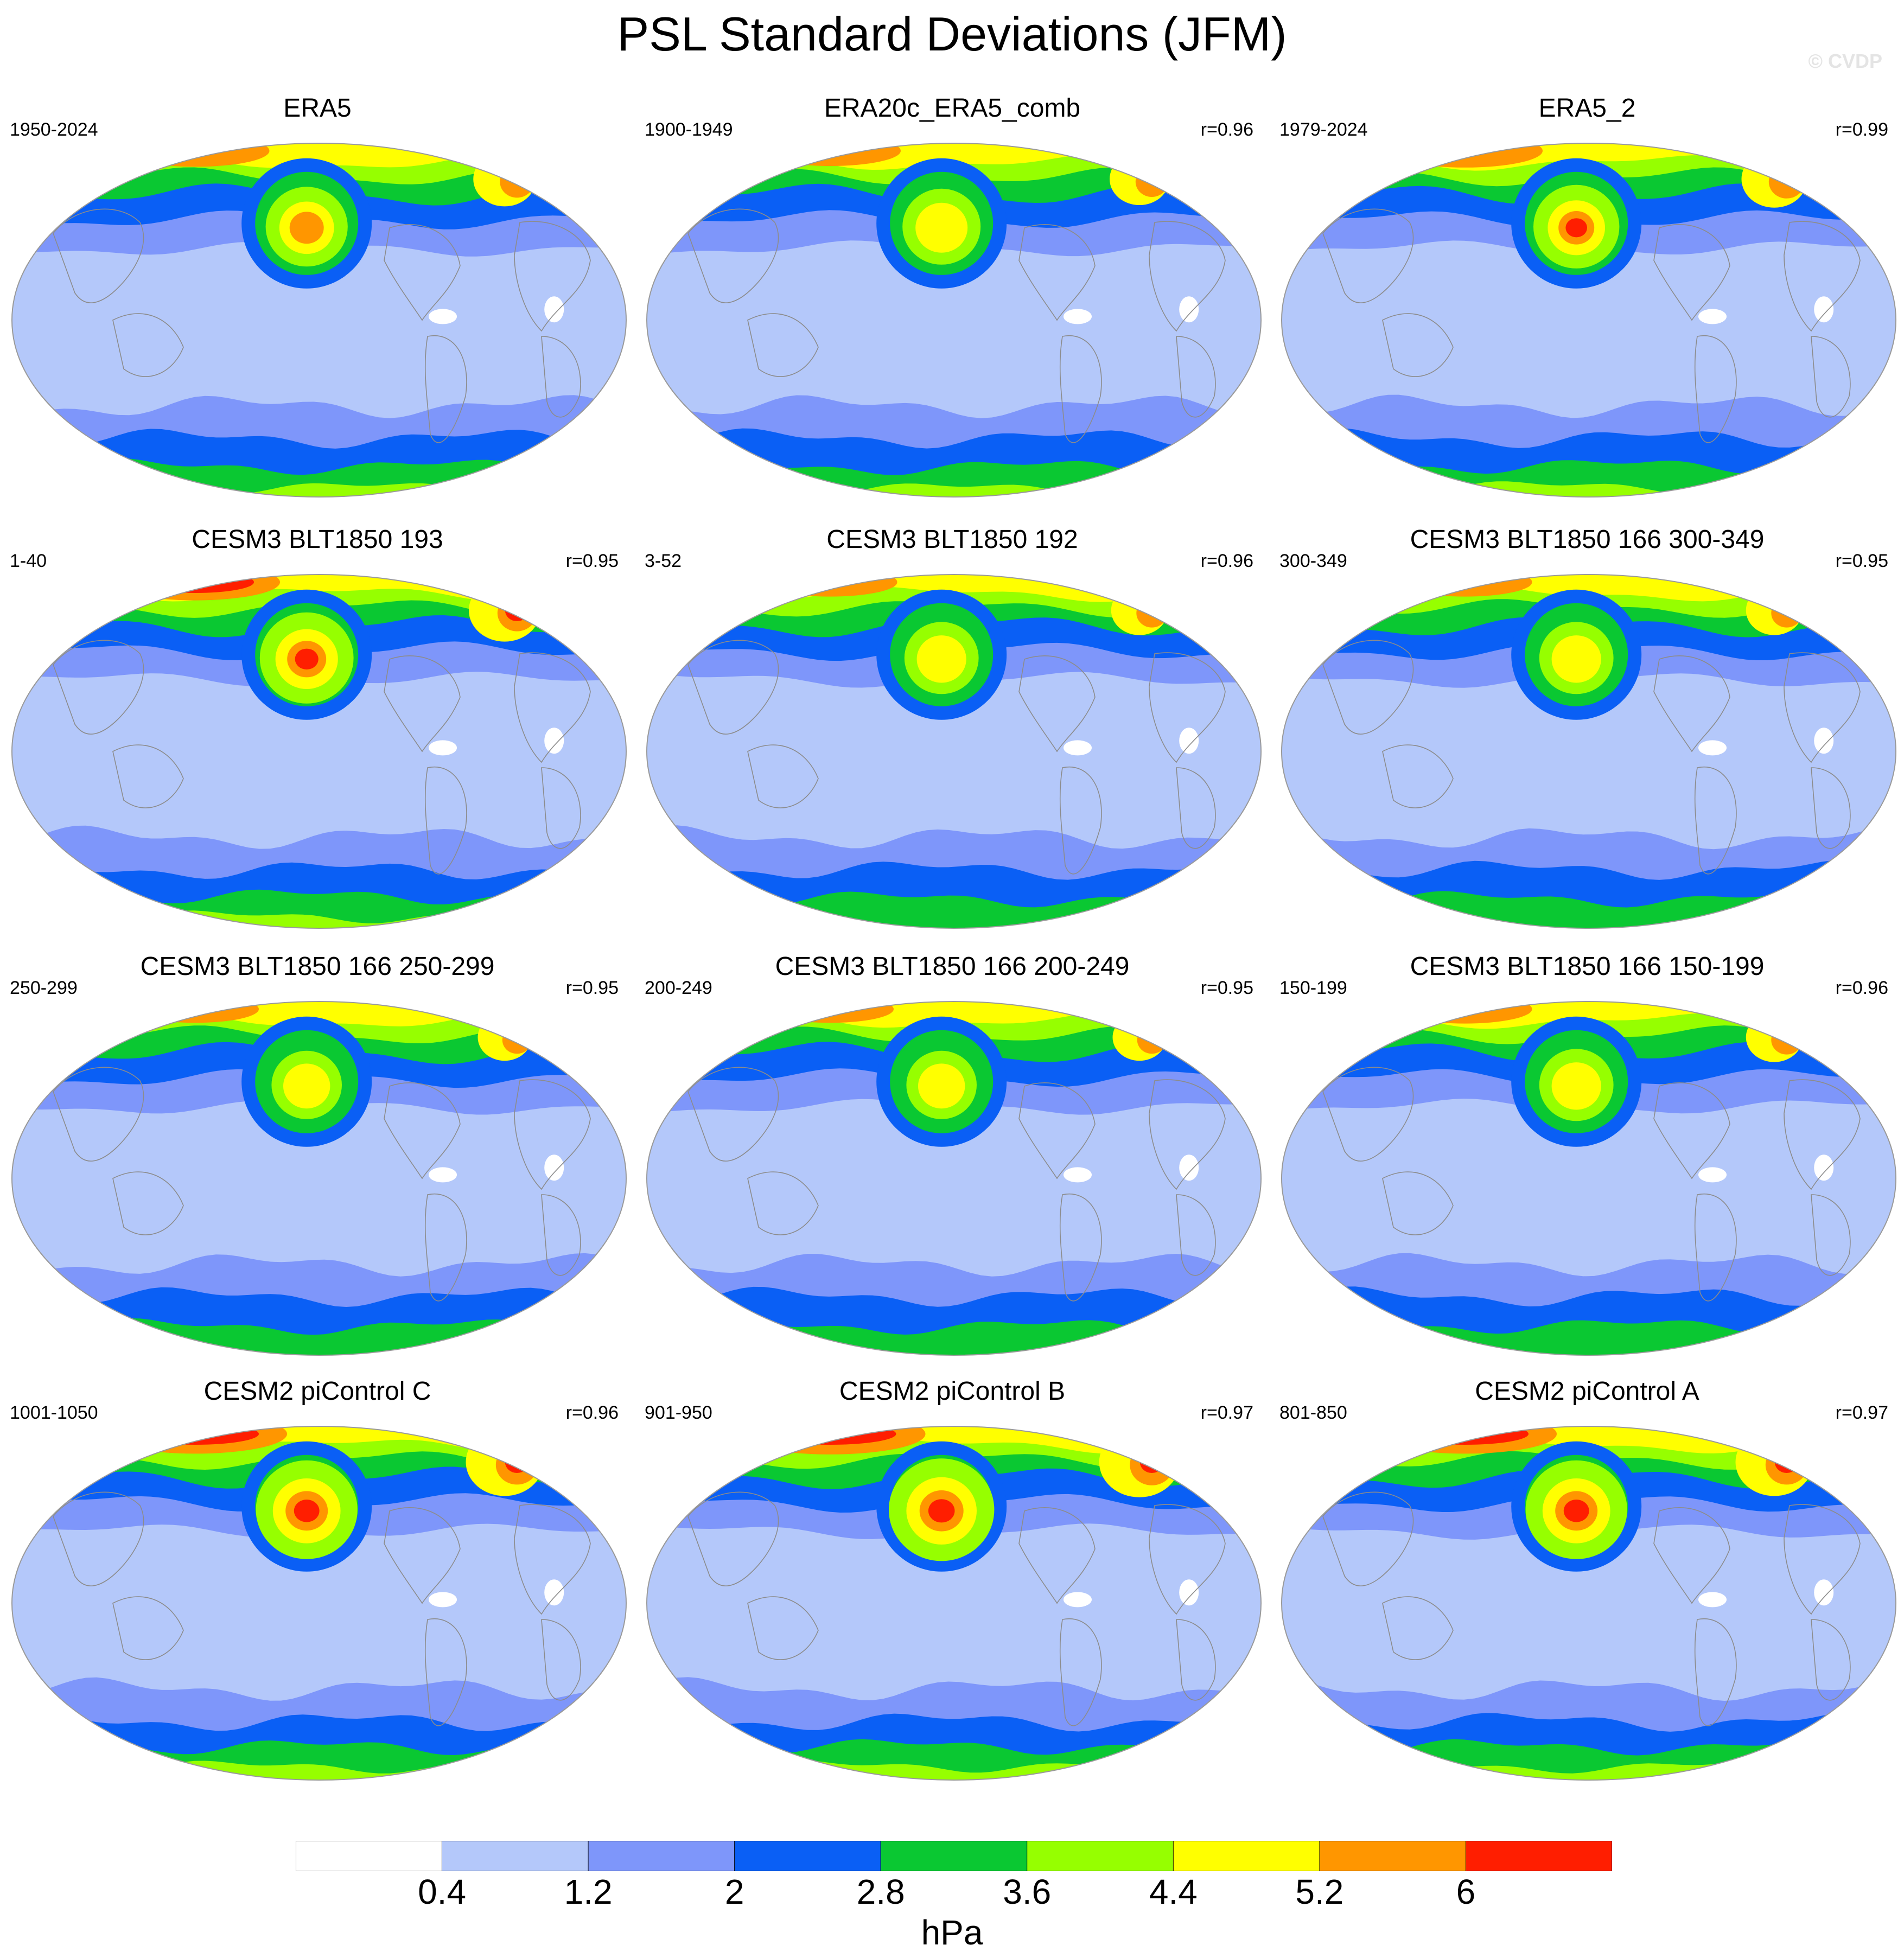  I want to click on contour-field, so click(954, 1603).